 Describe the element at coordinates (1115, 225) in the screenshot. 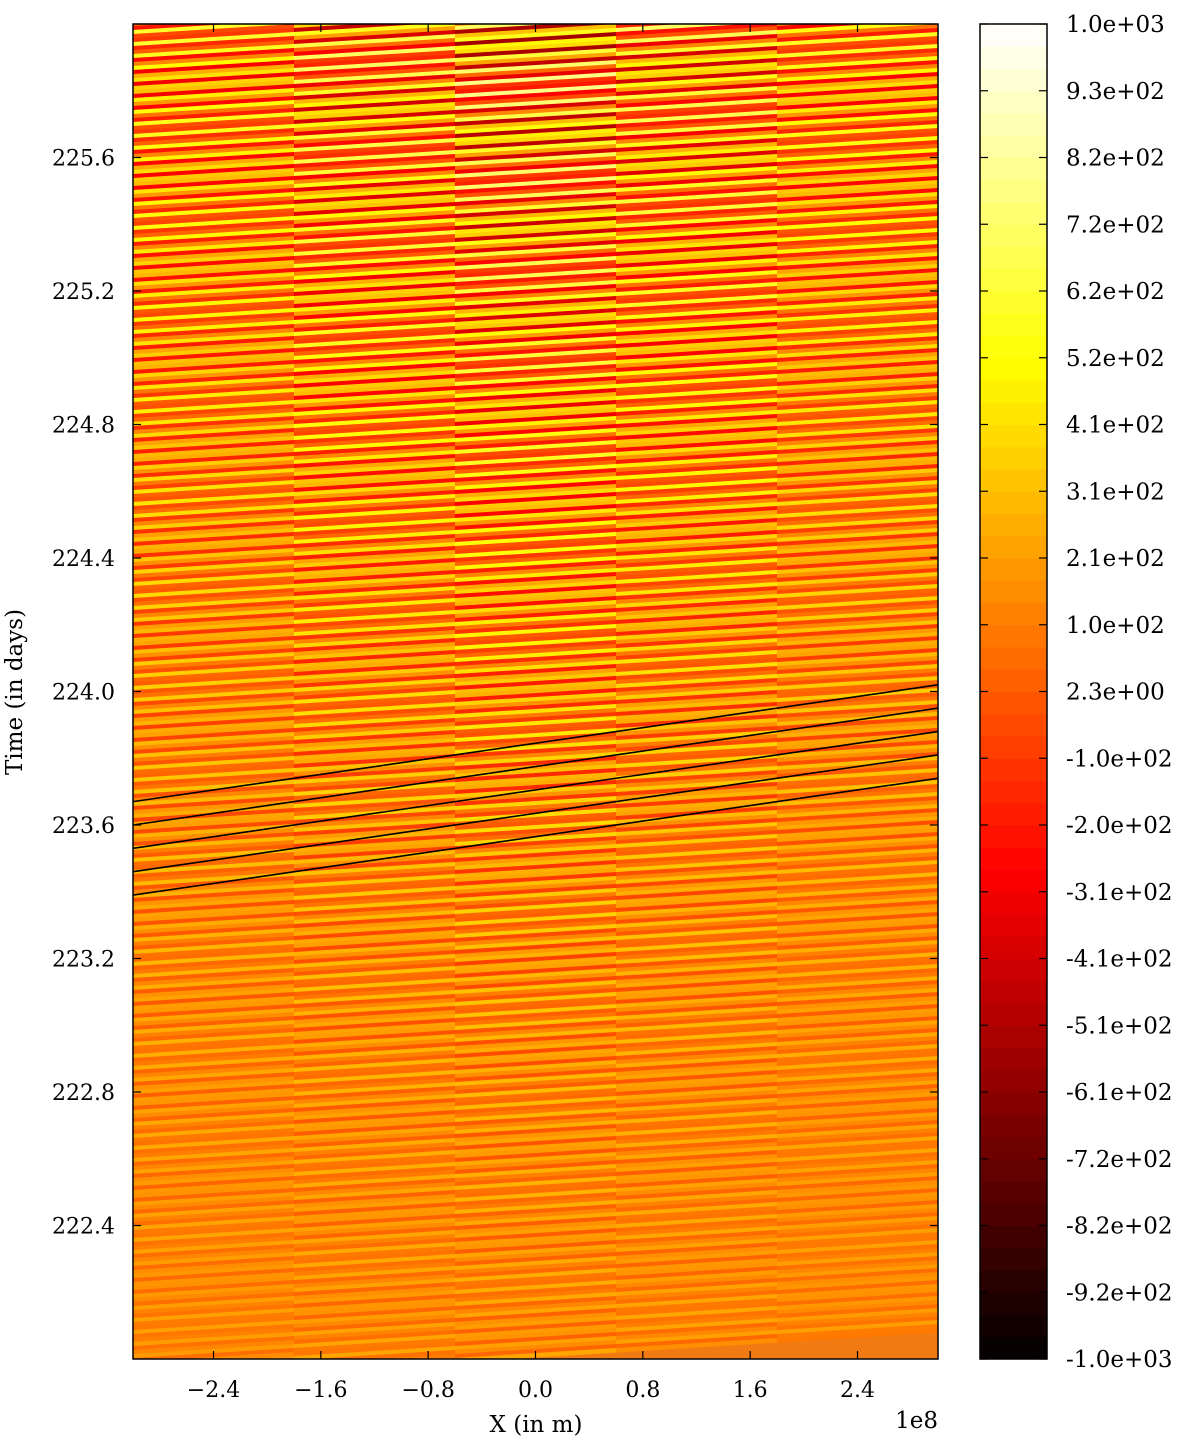

I see `colorbar-tick-label: 7.2e+02` at that location.